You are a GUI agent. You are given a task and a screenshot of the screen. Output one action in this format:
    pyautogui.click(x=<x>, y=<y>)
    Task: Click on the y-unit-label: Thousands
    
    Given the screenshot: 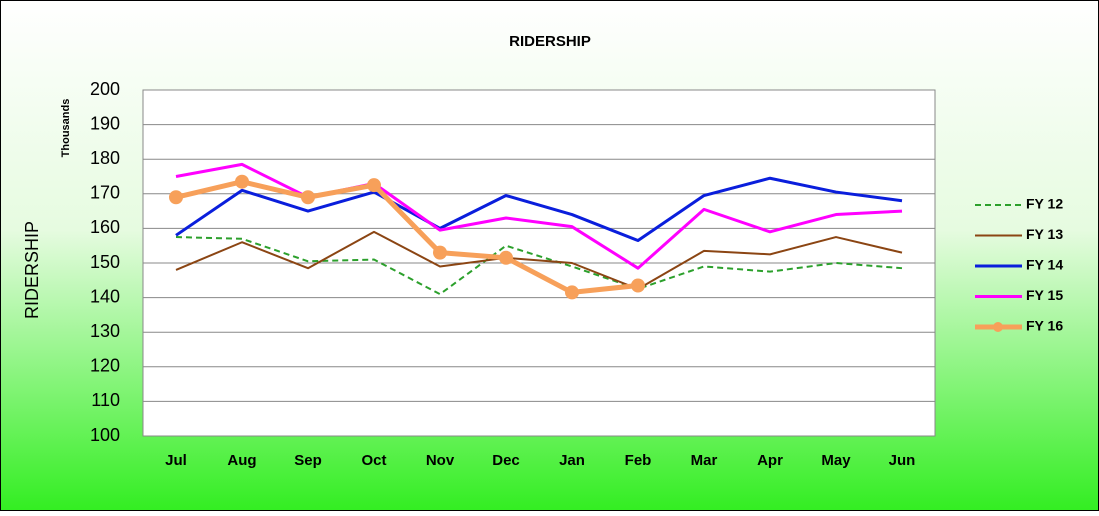 What is the action you would take?
    pyautogui.click(x=66, y=128)
    